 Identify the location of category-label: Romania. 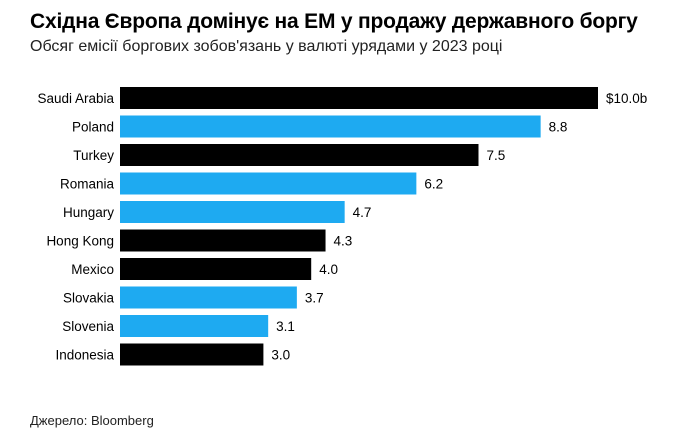
(87, 184).